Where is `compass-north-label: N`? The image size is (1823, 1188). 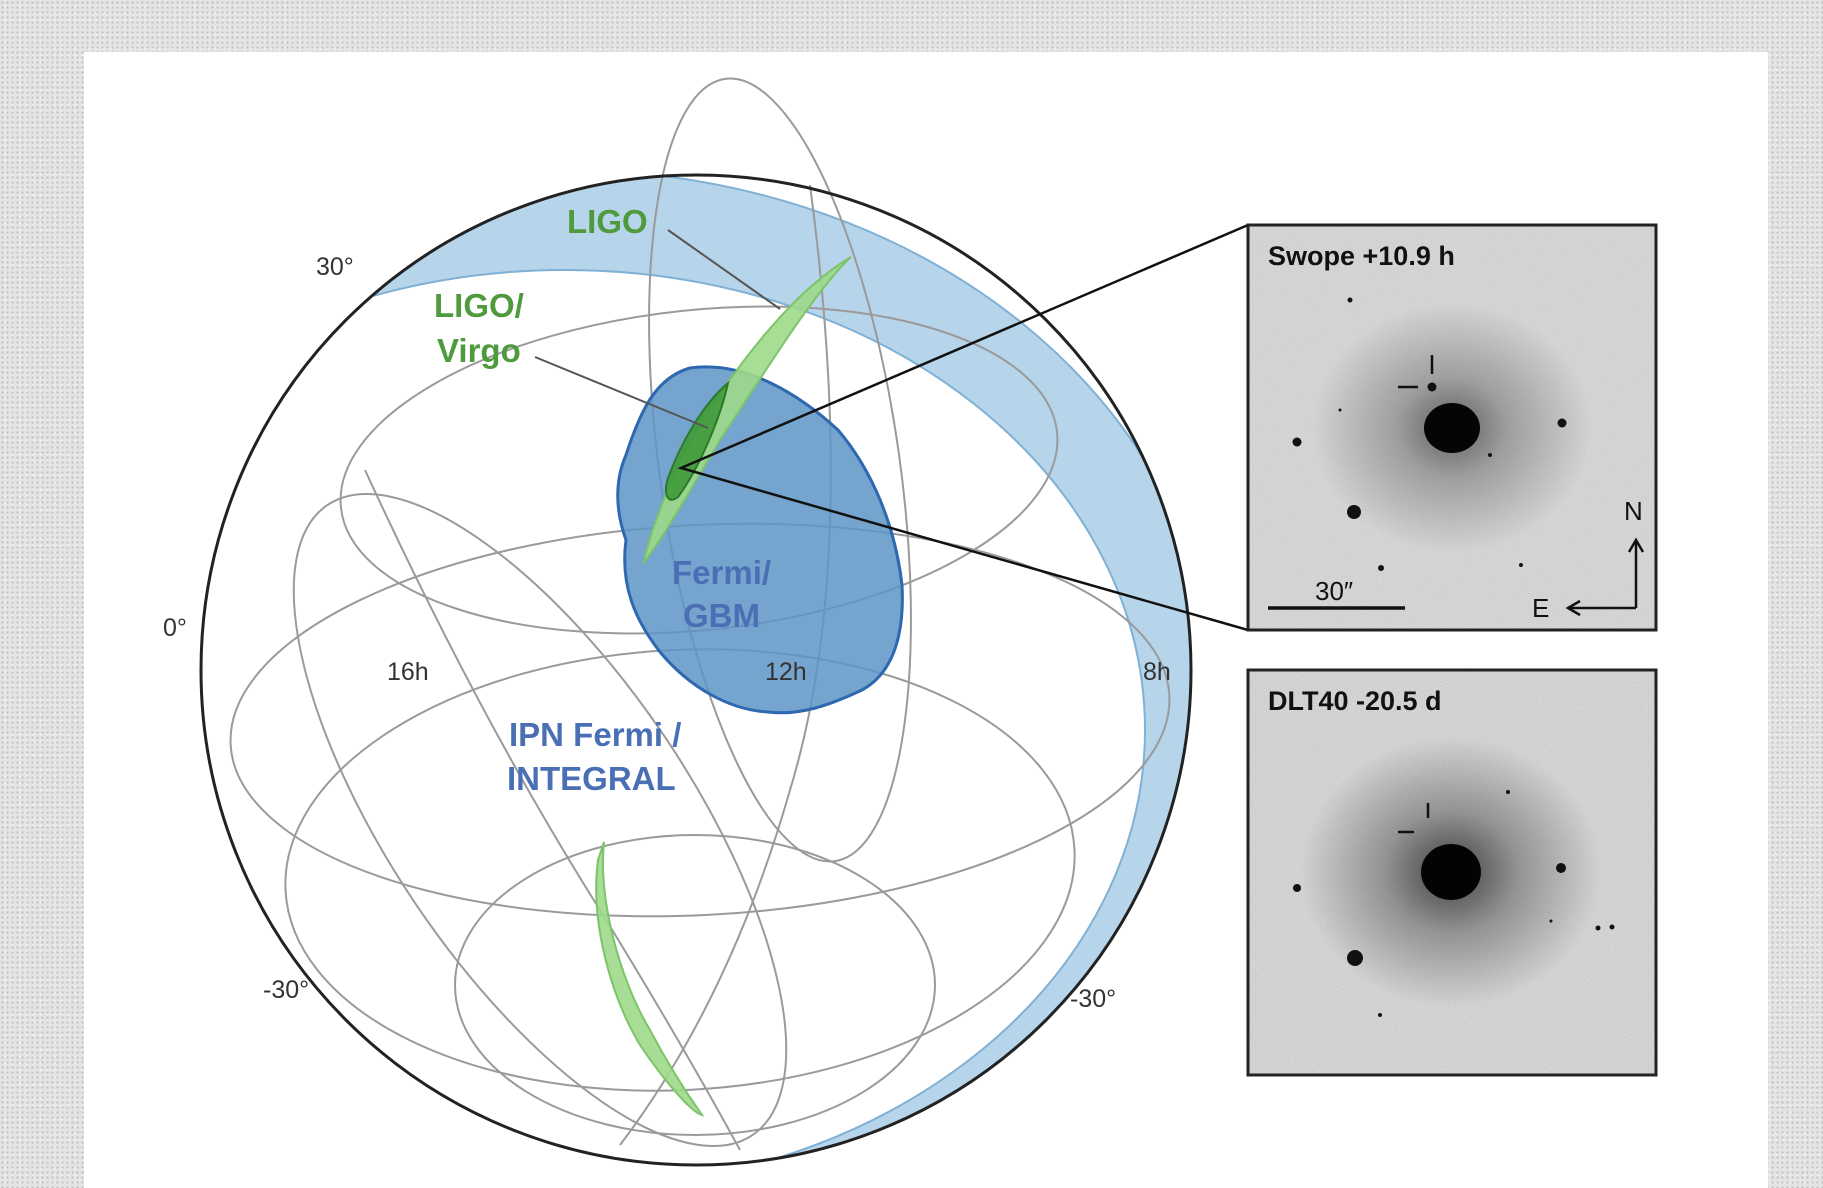 compass-north-label: N is located at coordinates (1633, 511).